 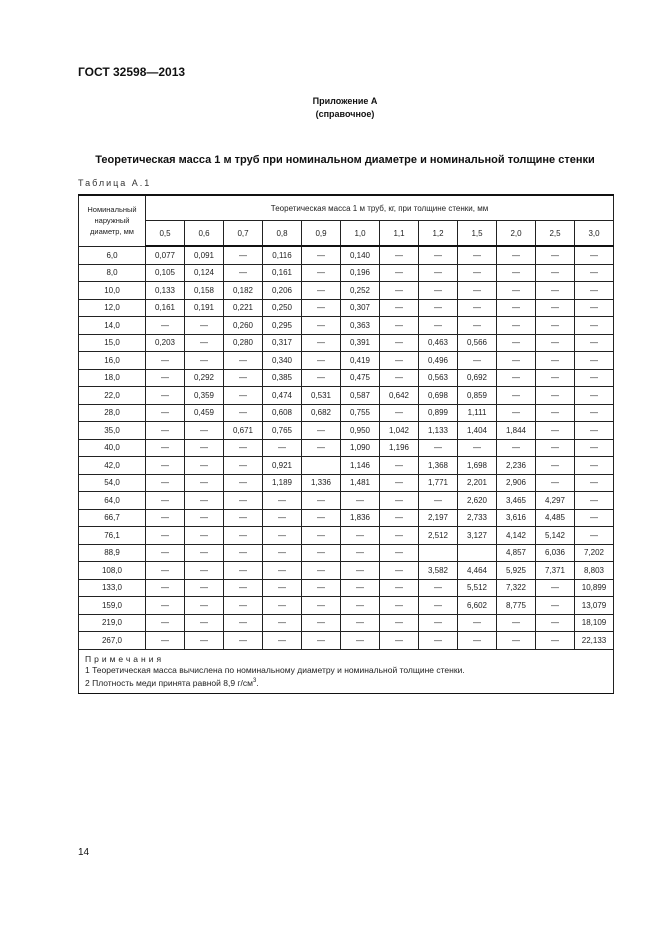 I want to click on note-2-text: 2 Плотность меди принята равной 8,9 г/см, so click(x=169, y=682).